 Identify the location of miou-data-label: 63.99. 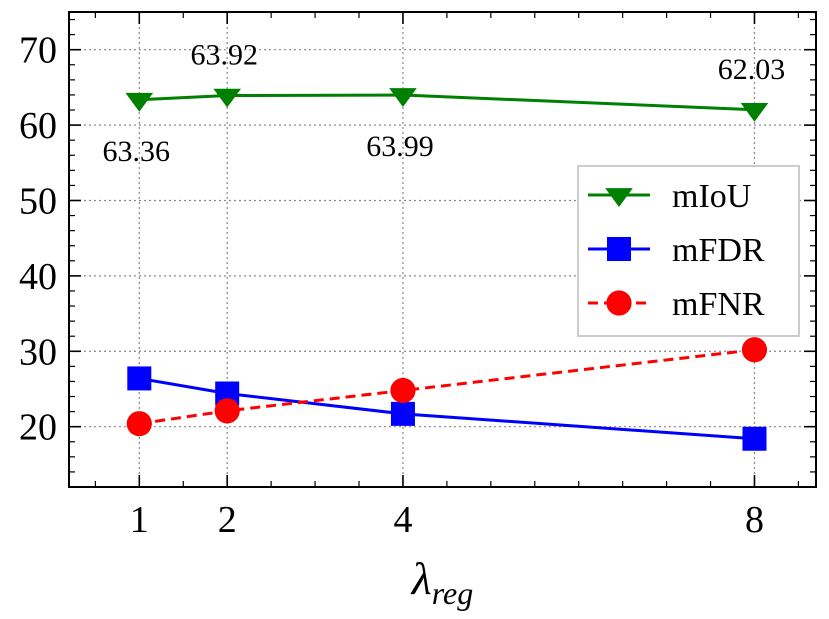
(400, 146).